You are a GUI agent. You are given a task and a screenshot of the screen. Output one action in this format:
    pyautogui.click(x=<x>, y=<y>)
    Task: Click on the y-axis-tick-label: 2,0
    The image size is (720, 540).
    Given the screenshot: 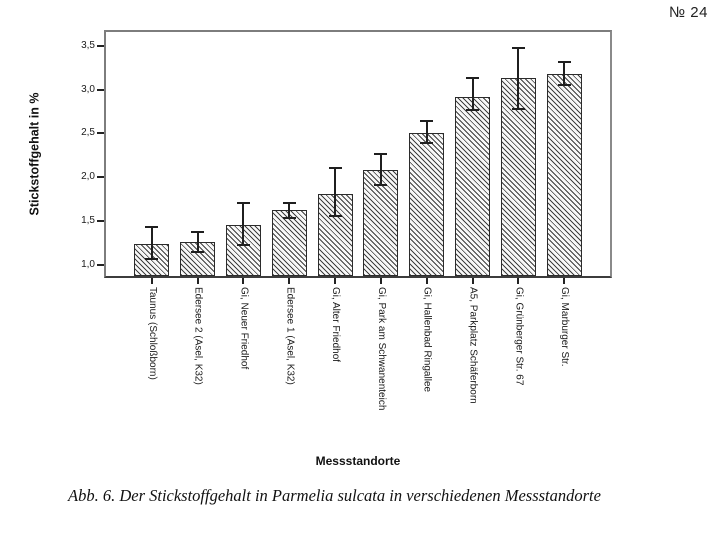 What is the action you would take?
    pyautogui.click(x=88, y=177)
    